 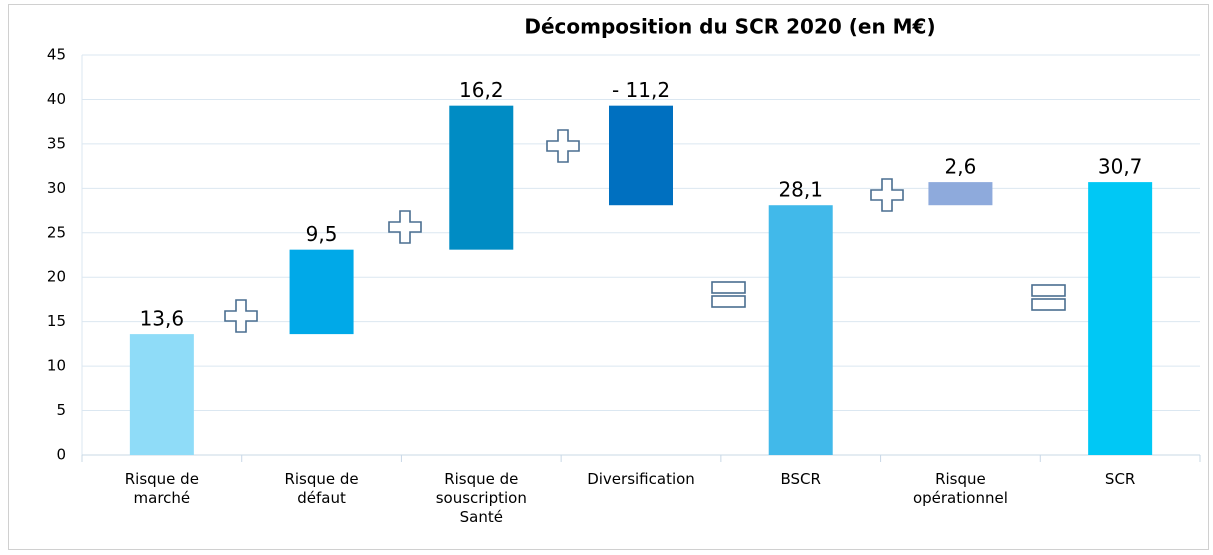 What do you see at coordinates (800, 190) in the screenshot?
I see `data-label: 28,1` at bounding box center [800, 190].